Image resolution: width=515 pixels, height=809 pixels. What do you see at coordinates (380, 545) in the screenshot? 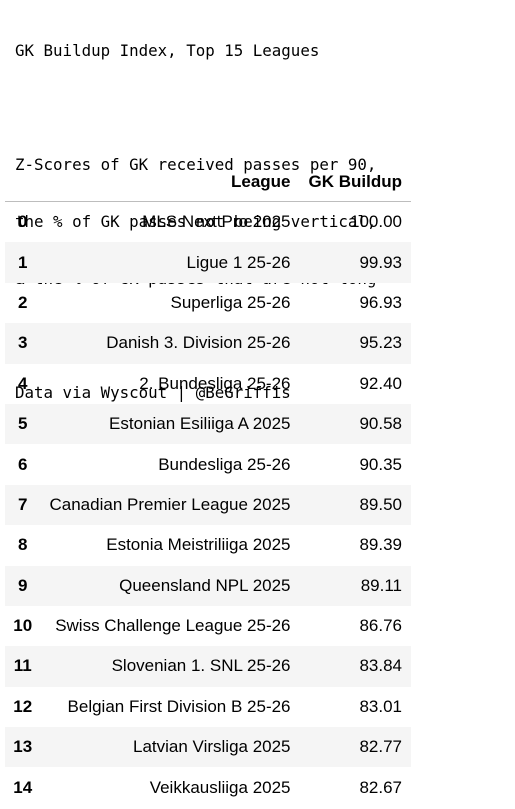
I see `gk-buildup-cell: 89.39` at bounding box center [380, 545].